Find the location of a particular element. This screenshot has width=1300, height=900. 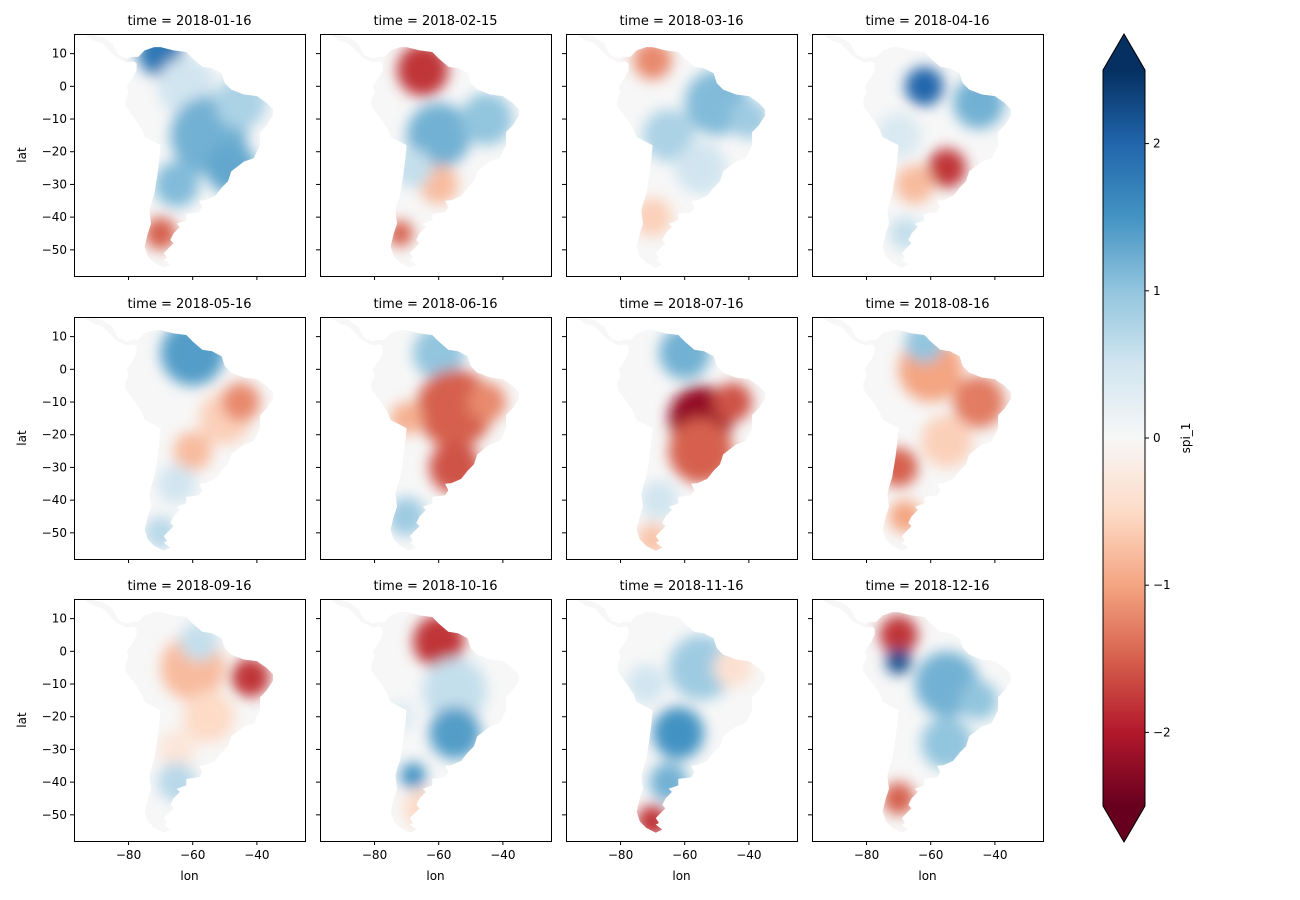

map-panel: time = 2018-05-16 10 0 −10 −20 −30 −40 −50 lat is located at coordinates (160, 430).